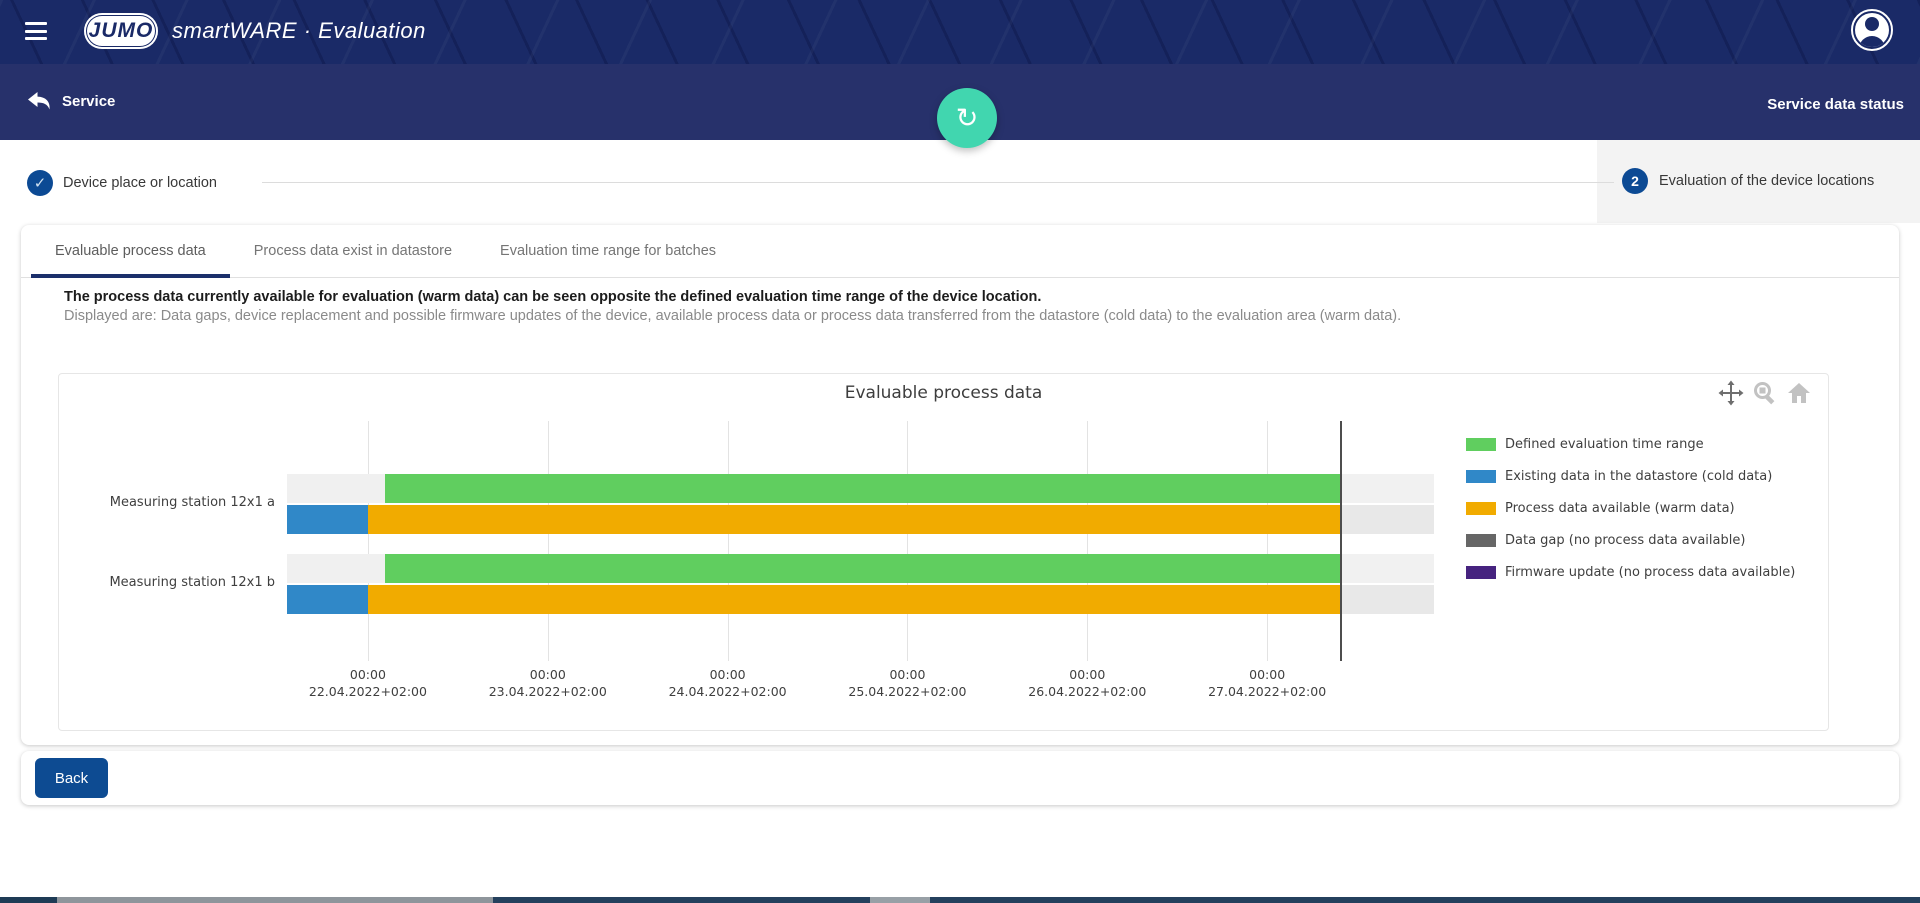 This screenshot has width=1920, height=903. Describe the element at coordinates (39, 101) in the screenshot. I see `back-arrow-icon` at that location.